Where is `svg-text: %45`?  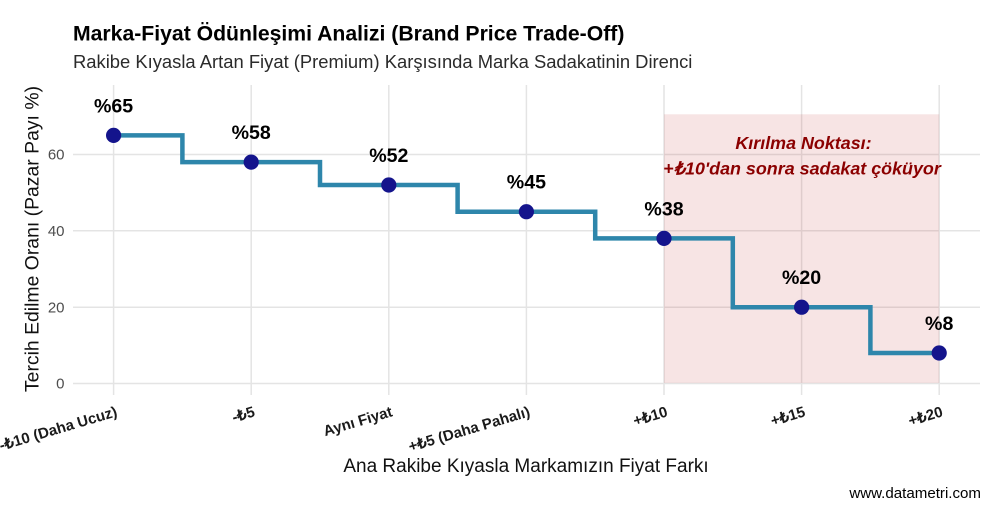 svg-text: %45 is located at coordinates (526, 183).